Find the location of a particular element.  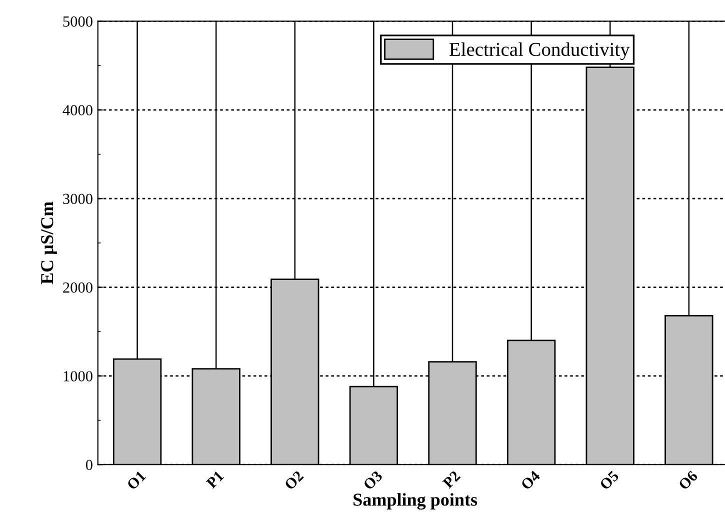

y-tick-label: 3000 is located at coordinates (77, 199).